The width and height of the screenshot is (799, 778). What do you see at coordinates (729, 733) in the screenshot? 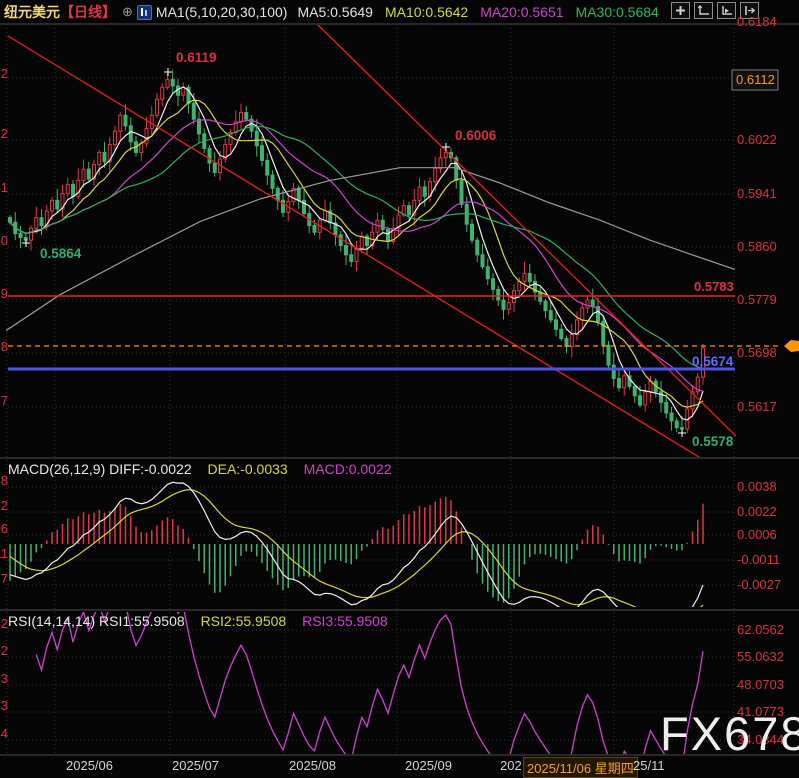
I see `fx678-watermark: FX678` at bounding box center [729, 733].